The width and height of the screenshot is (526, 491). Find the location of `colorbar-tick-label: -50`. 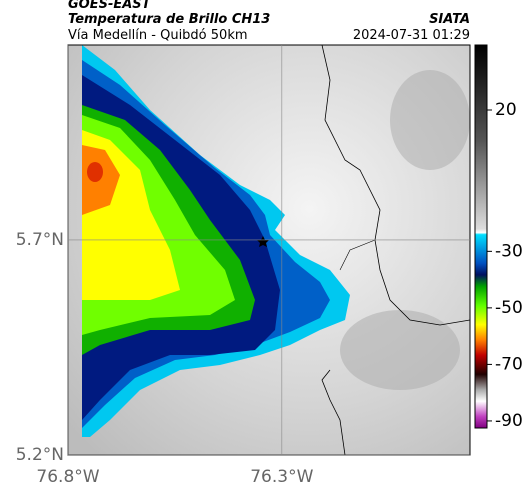

colorbar-tick-label: -50 is located at coordinates (509, 308).